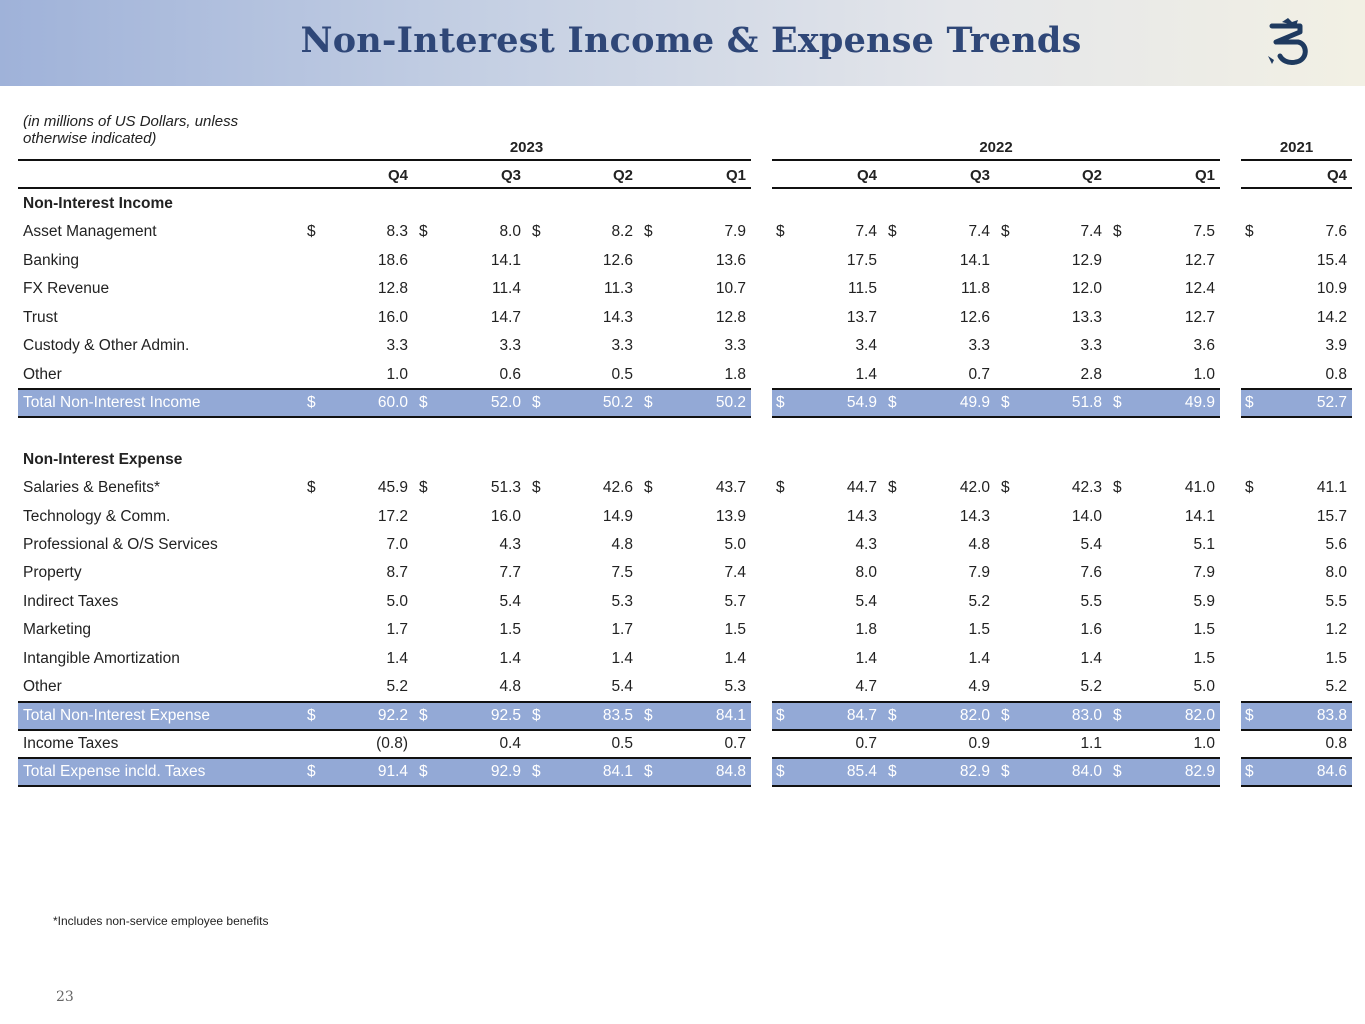  Describe the element at coordinates (622, 687) in the screenshot. I see `value-cell: 5.4` at that location.